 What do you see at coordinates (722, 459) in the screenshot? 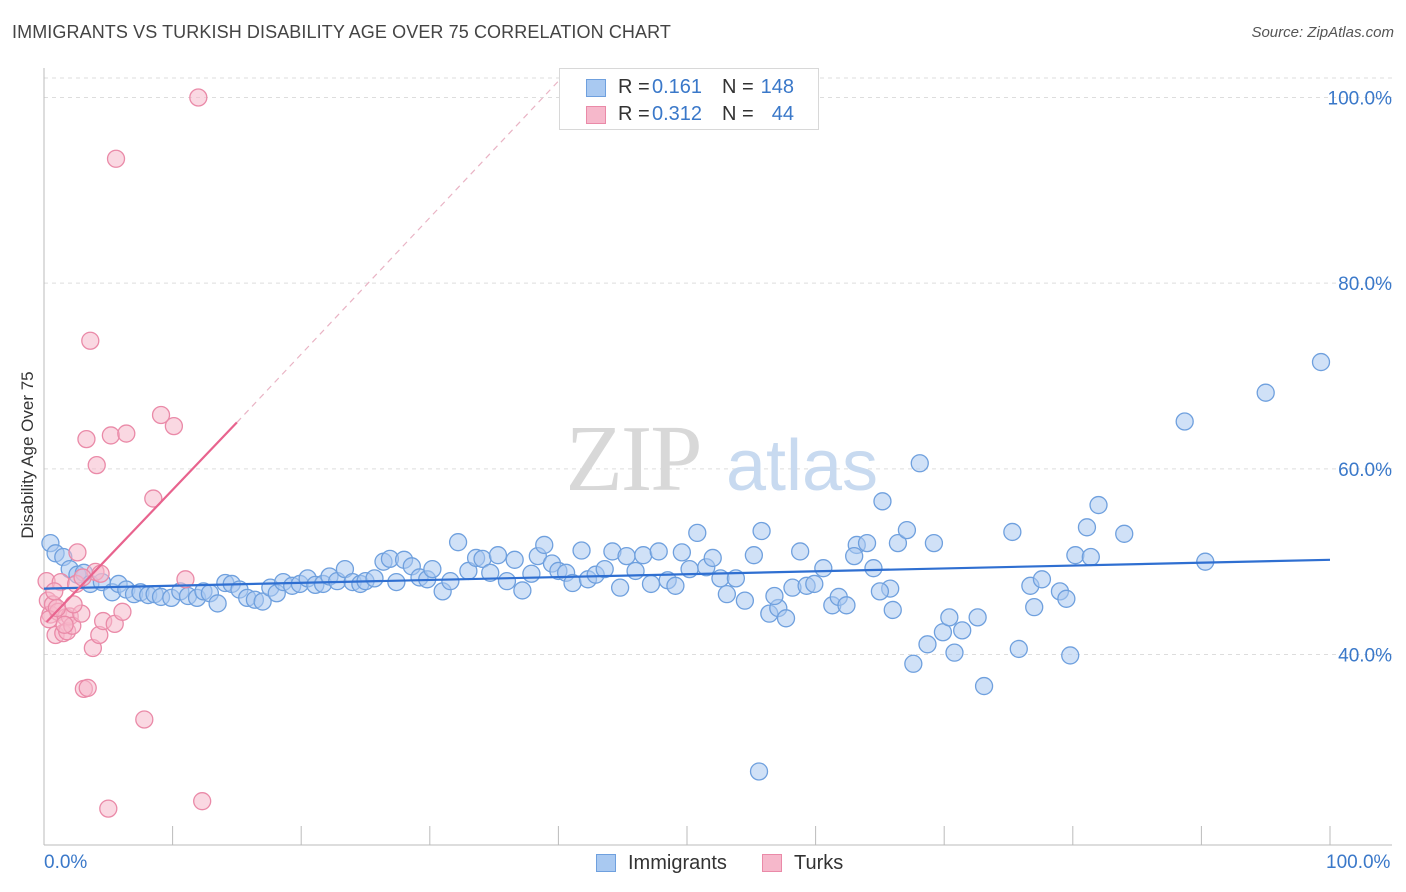
I see `watermark: ZIP atlas` at bounding box center [722, 459].